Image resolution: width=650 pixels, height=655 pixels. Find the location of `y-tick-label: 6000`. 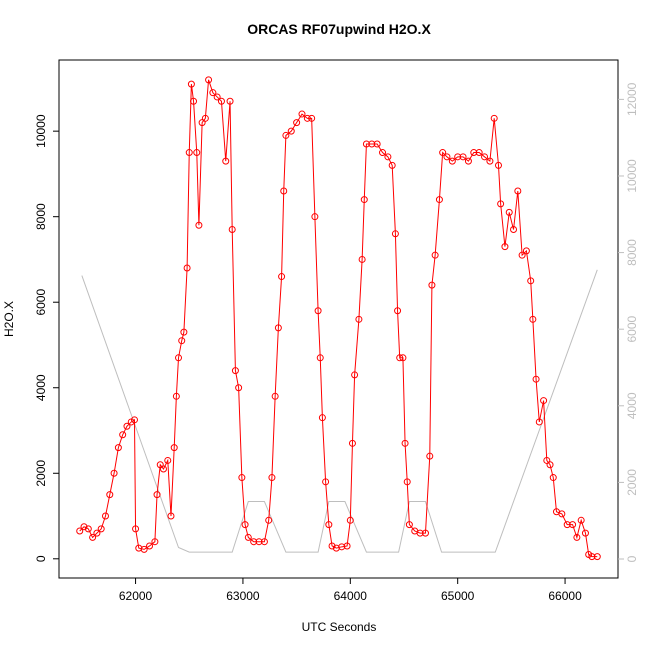

y-tick-label: 6000 is located at coordinates (41, 302).